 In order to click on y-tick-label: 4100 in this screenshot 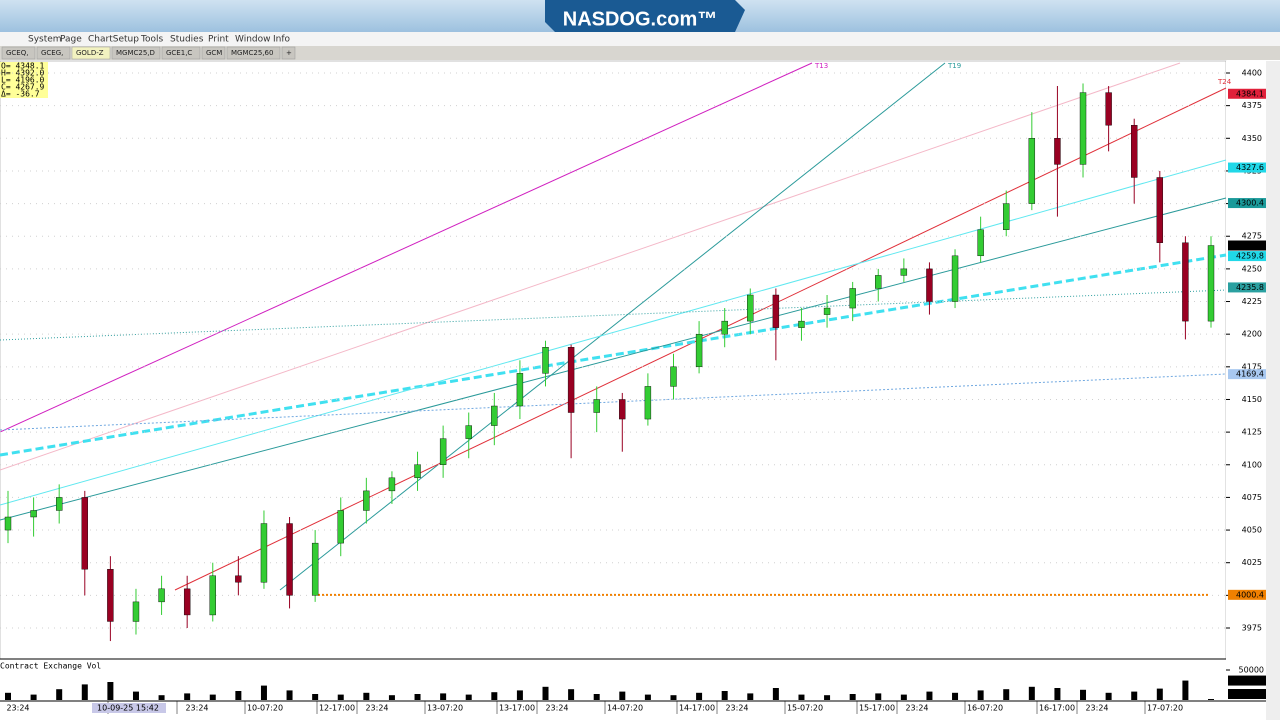, I will do `click(1252, 464)`.